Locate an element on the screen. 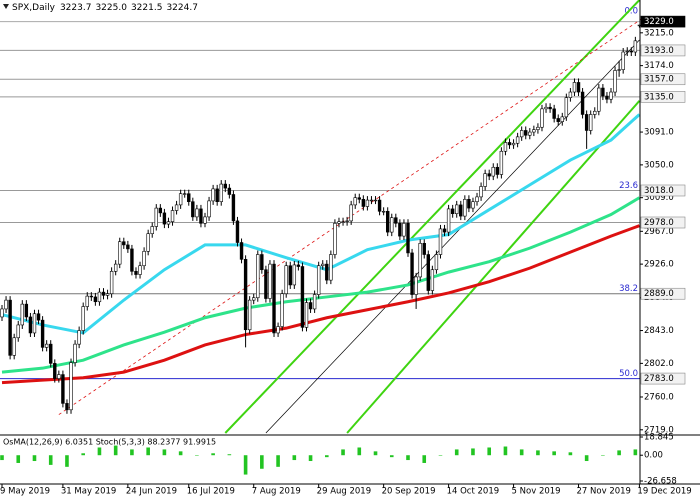 This screenshot has height=498, width=700. symbol: SPX,Daily is located at coordinates (34, 8).